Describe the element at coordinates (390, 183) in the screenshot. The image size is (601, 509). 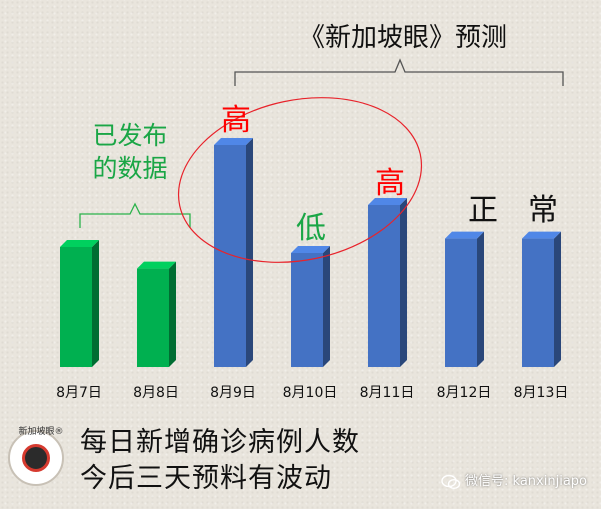
I see `bar-annotation-aug11: 高` at that location.